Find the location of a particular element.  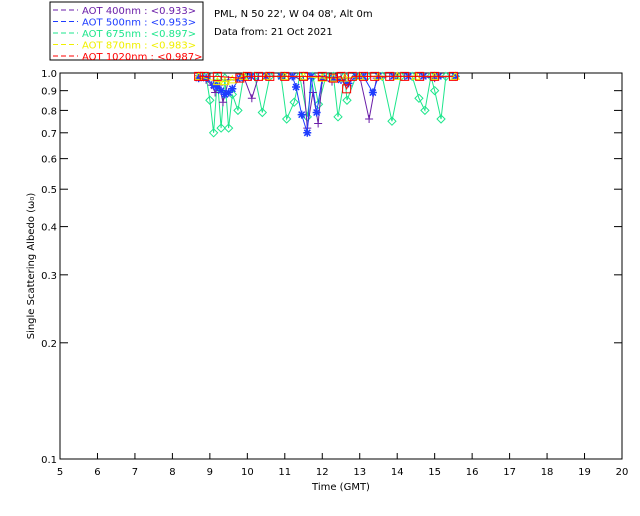

series-group is located at coordinates (327, 104).